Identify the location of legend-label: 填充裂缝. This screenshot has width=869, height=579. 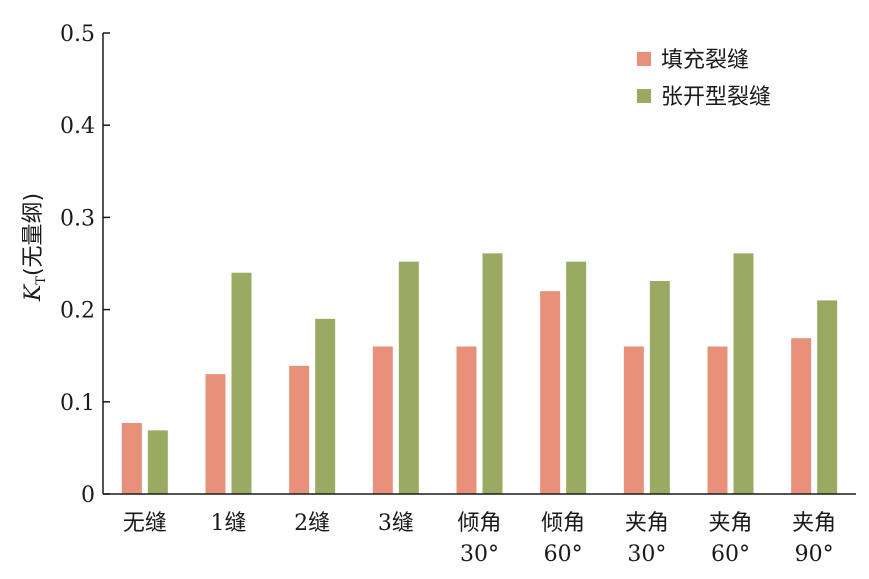
(705, 60).